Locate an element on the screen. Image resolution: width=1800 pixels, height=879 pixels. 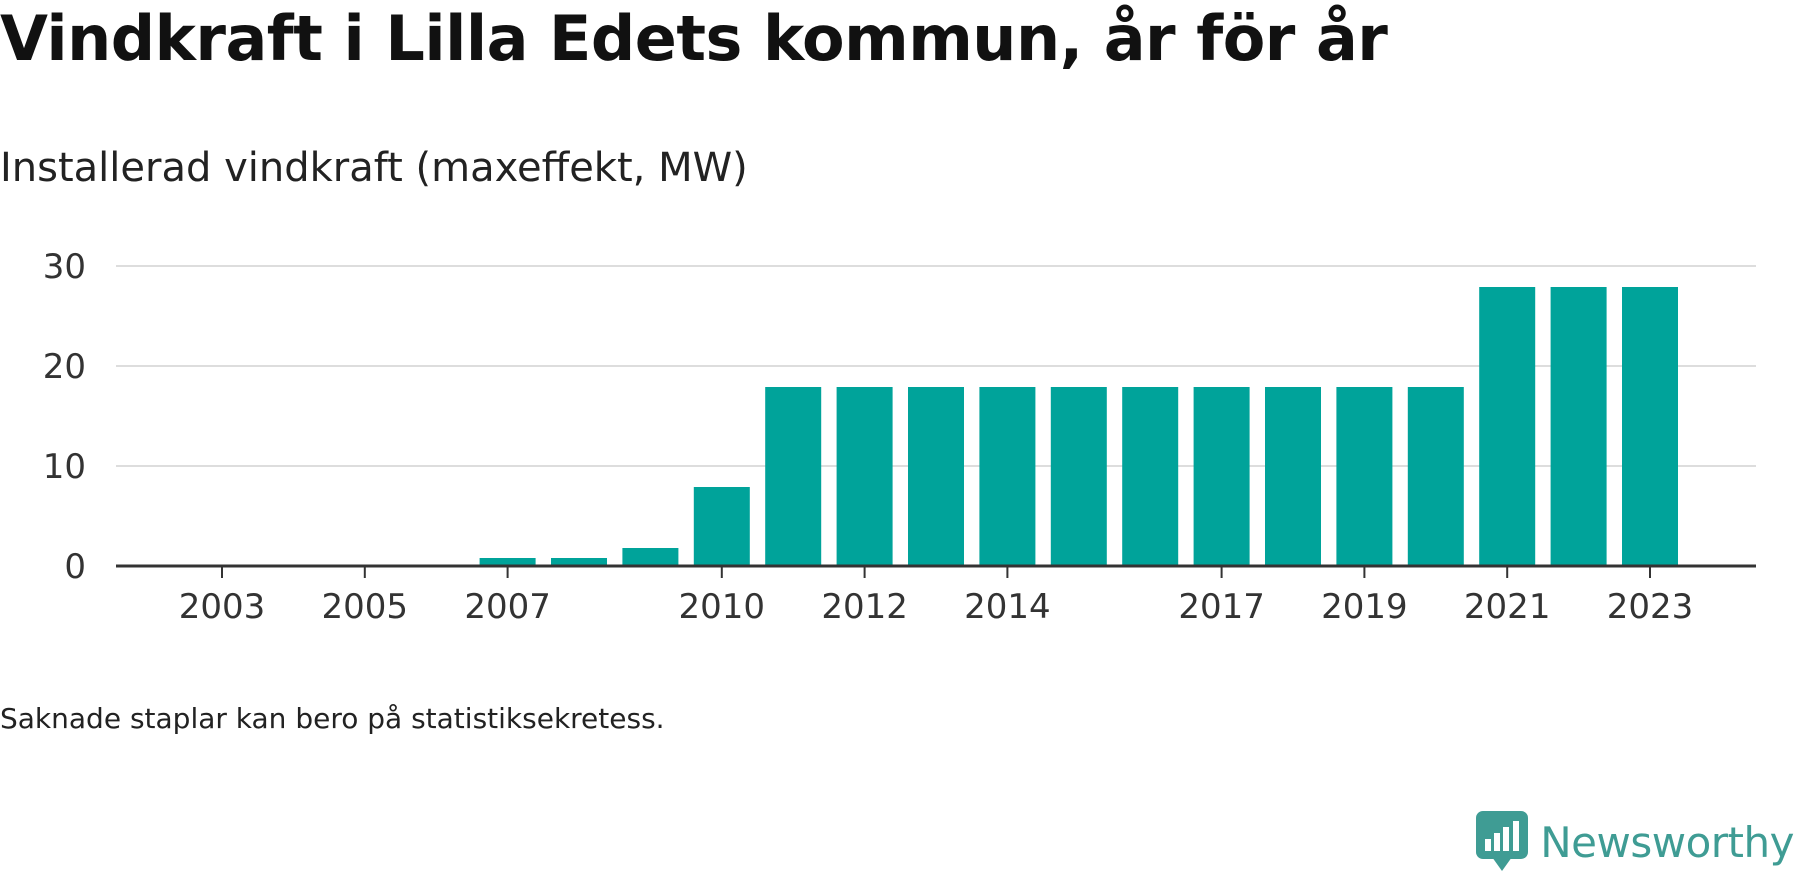
newsworthy-logo: Newsworthy is located at coordinates (1635, 842).